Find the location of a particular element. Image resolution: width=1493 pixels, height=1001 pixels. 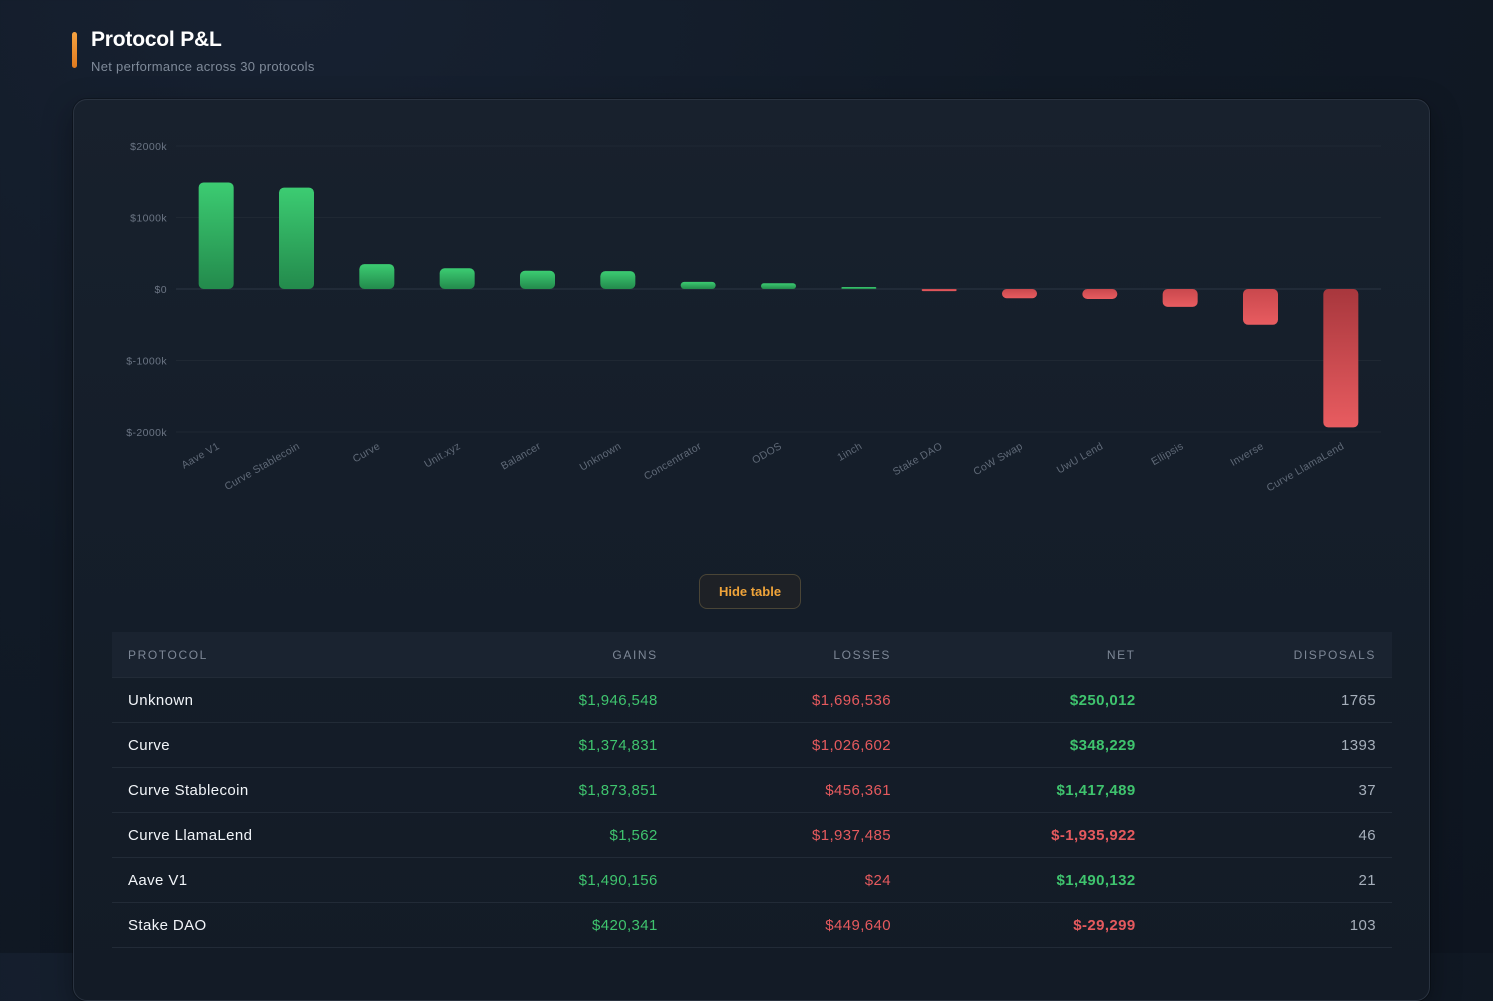

cell-disposals: 21 is located at coordinates (1271, 880).